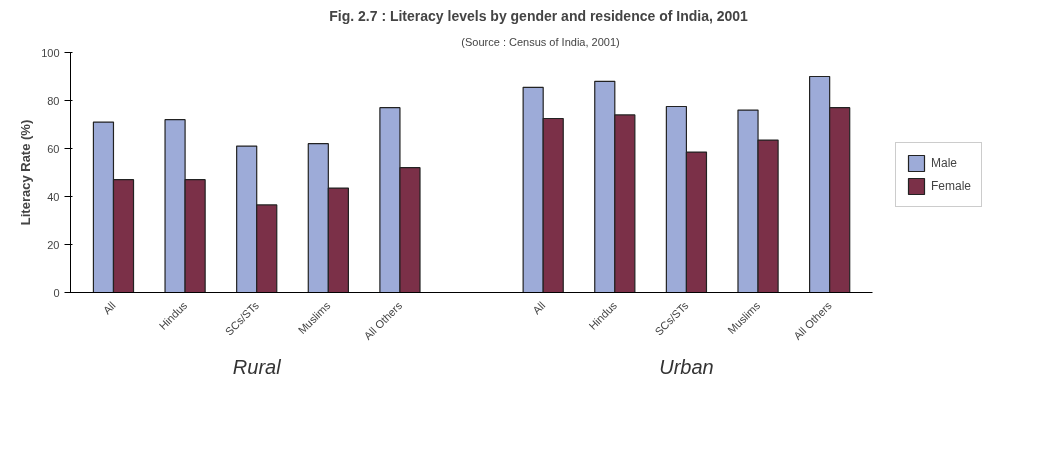 The height and width of the screenshot is (459, 1056). What do you see at coordinates (53, 148) in the screenshot?
I see `y-tick-label: 60` at bounding box center [53, 148].